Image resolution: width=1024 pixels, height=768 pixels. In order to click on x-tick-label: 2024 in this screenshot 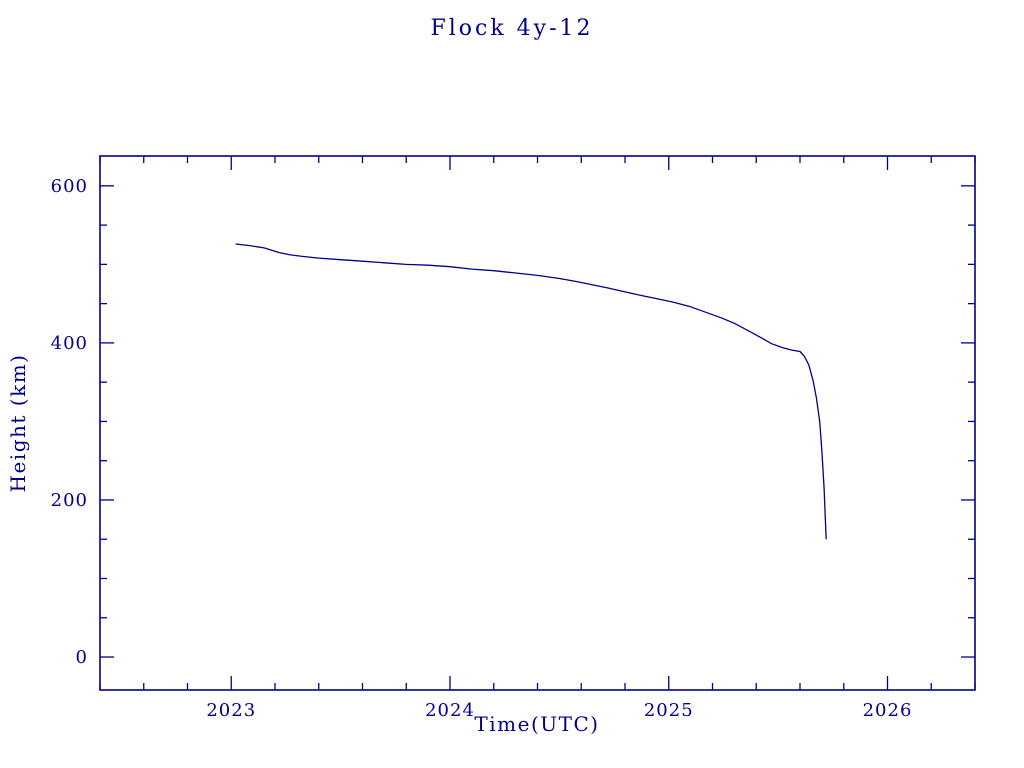, I will do `click(450, 710)`.